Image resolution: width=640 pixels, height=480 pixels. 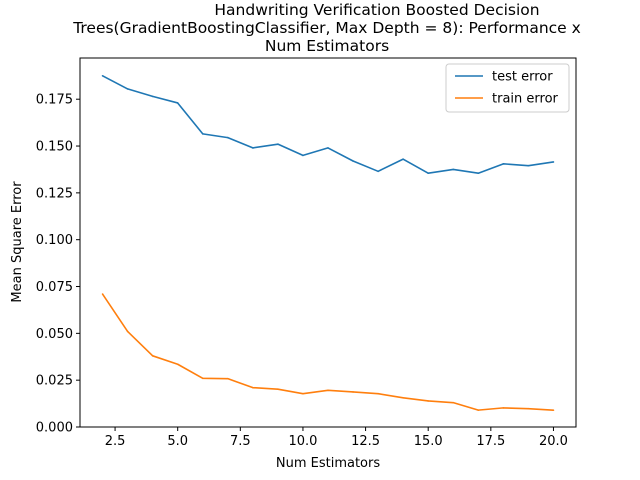 I want to click on x-tick-label: 17.5, so click(x=490, y=441).